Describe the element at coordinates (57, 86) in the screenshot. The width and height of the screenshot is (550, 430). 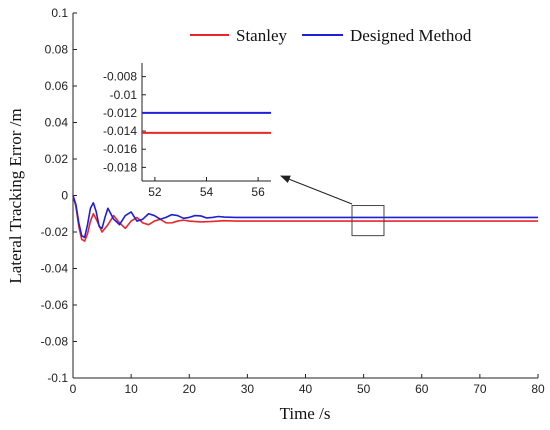
I see `y-tick-label: 0.06` at that location.